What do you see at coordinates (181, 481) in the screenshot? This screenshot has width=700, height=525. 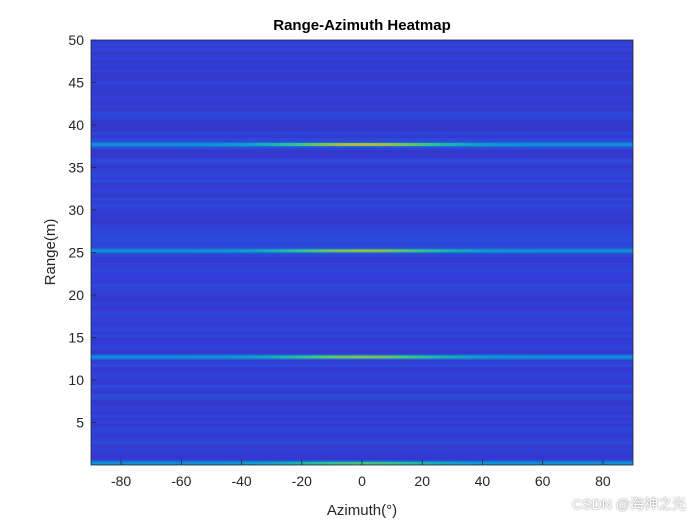 I see `x-tick-label: -60` at bounding box center [181, 481].